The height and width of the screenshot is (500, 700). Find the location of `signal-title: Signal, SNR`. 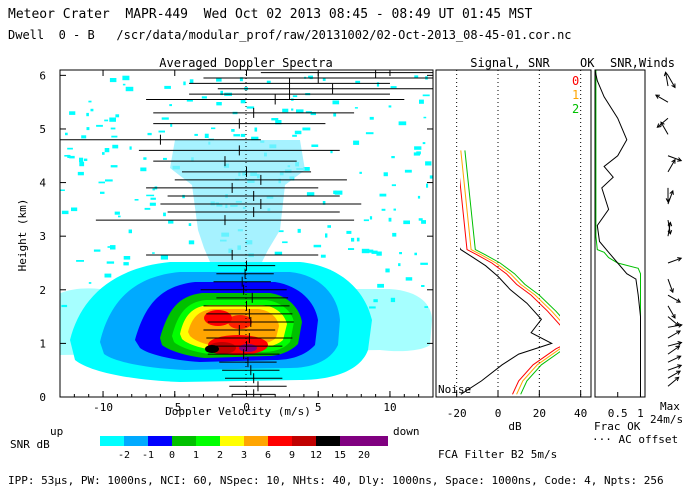

signal-title: Signal, SNR is located at coordinates (510, 63).